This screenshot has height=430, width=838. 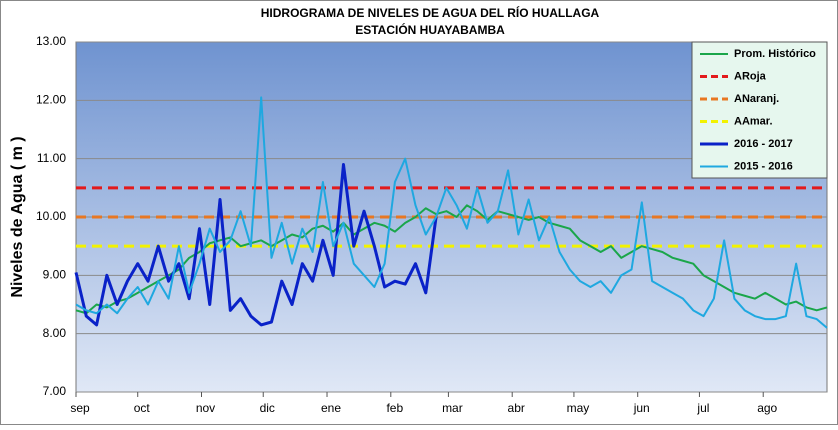 I want to click on y-tick-label: 12.00, so click(x=51, y=100).